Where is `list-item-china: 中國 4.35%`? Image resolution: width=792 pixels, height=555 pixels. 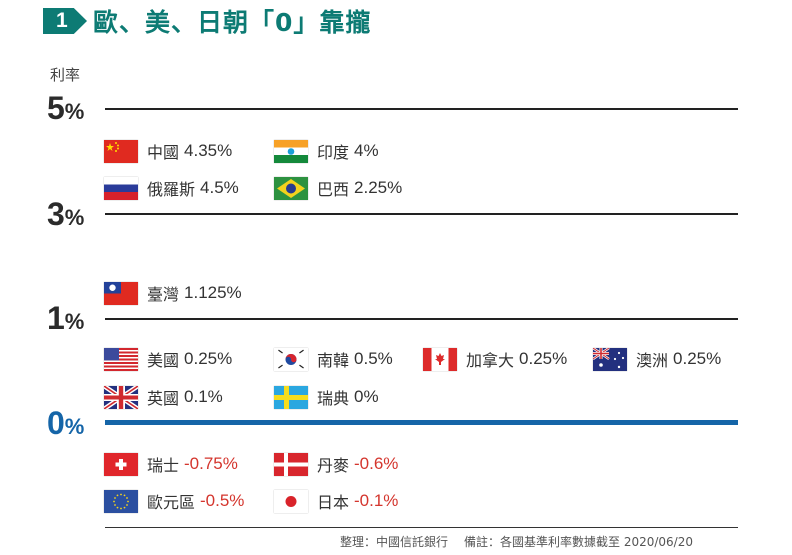
list-item-china: 中國 4.35% is located at coordinates (168, 151).